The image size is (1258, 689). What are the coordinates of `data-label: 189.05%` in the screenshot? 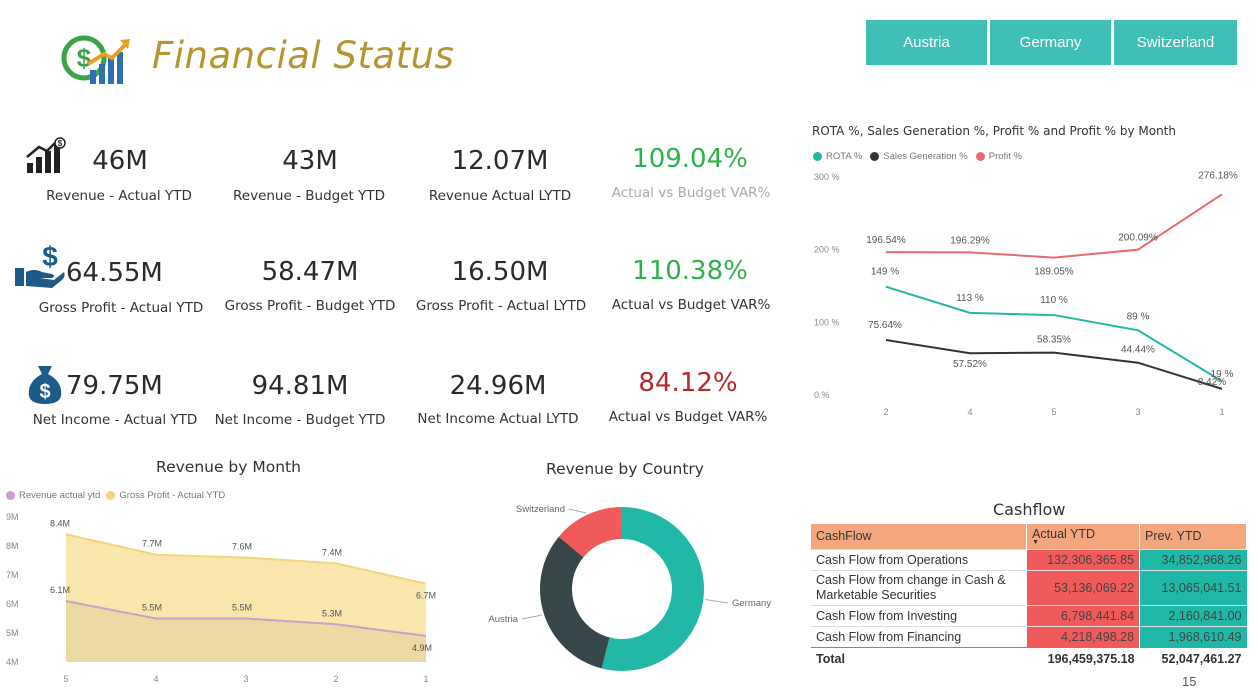 It's located at (1054, 272).